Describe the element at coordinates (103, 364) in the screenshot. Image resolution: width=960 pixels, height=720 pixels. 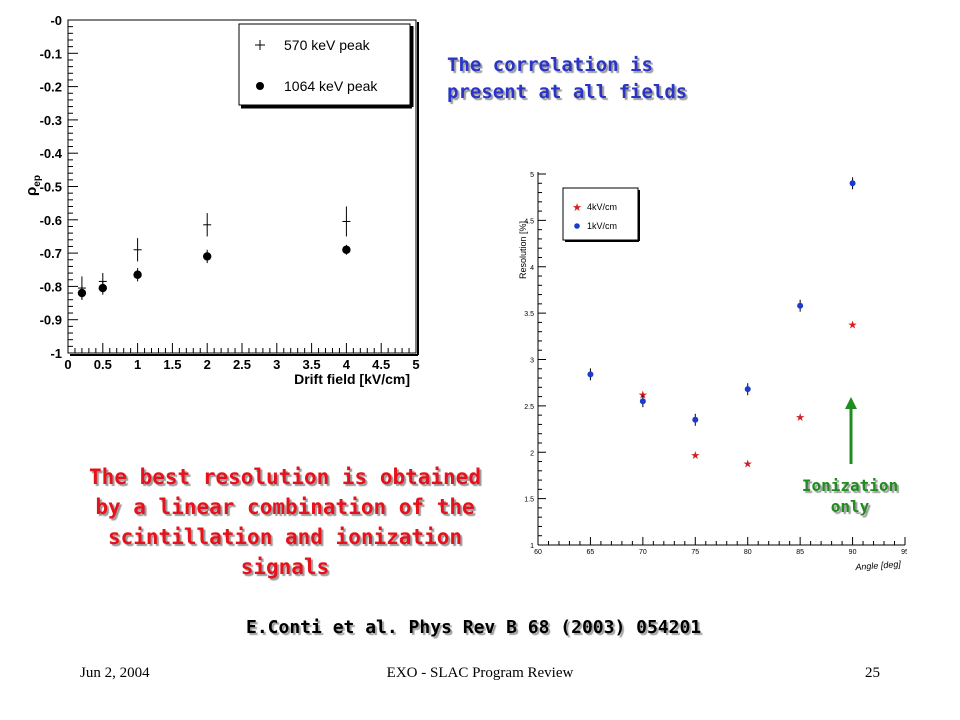
I see `x-tick-label: 0.5` at that location.